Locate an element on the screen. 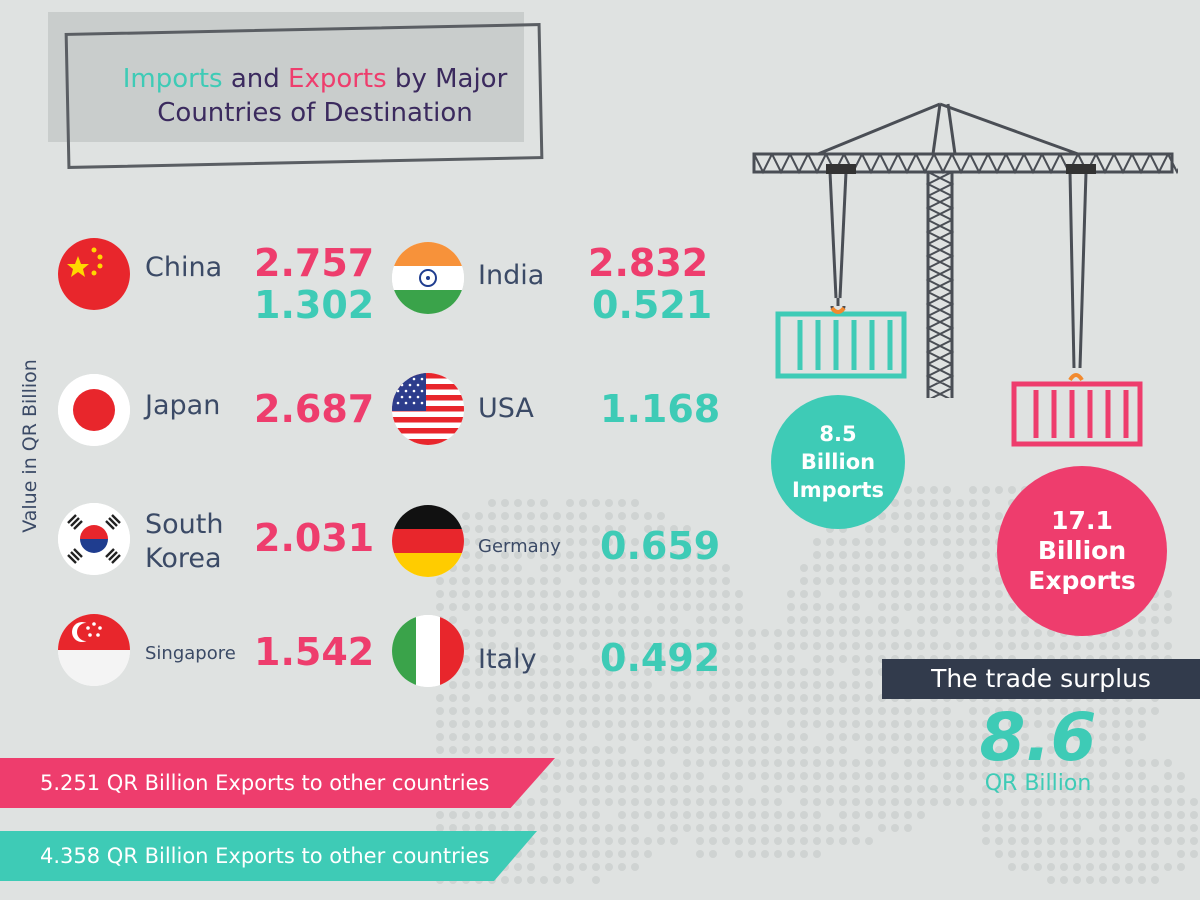 This screenshot has height=900, width=1200. crane-illustration is located at coordinates (965, 250).